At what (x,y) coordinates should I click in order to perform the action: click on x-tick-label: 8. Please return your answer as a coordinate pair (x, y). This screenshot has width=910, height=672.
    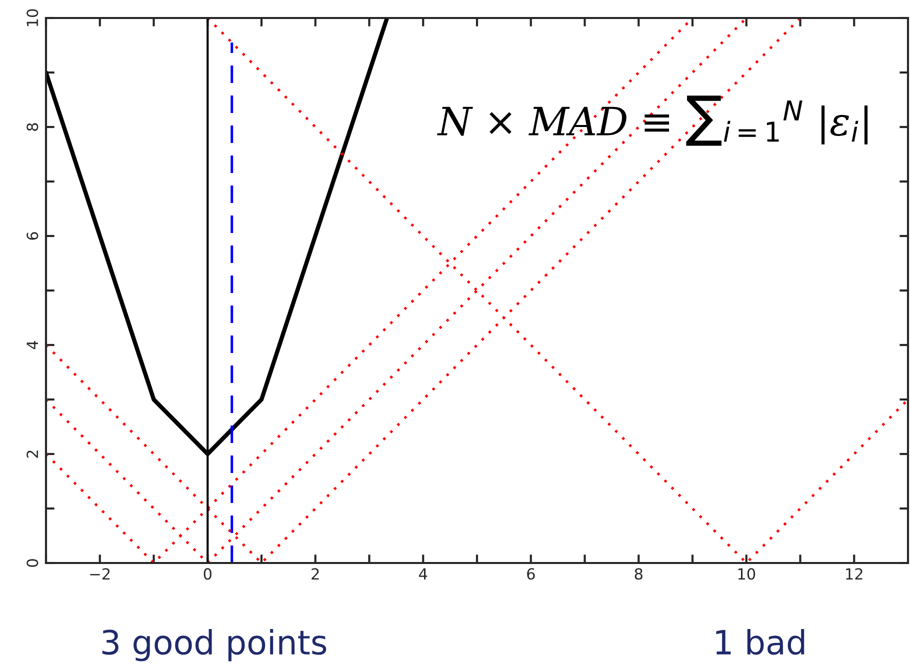
    Looking at the image, I should click on (638, 574).